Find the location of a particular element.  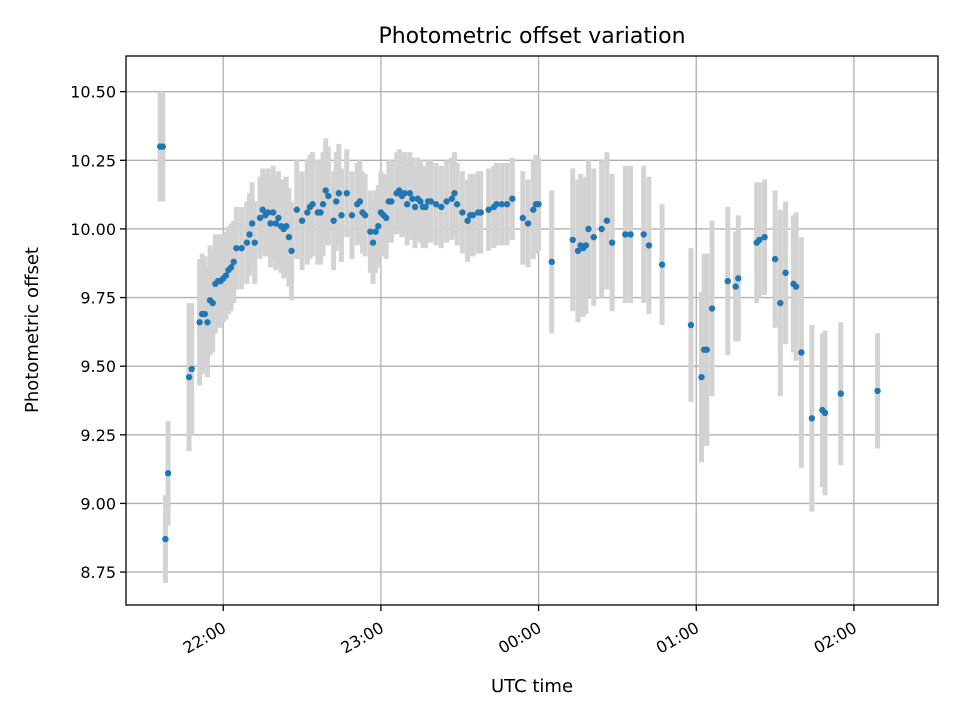

y-axis: 8.75 9.00 9.25 9.50 9.75 10.00 10.25 10.50 is located at coordinates (98, 332).